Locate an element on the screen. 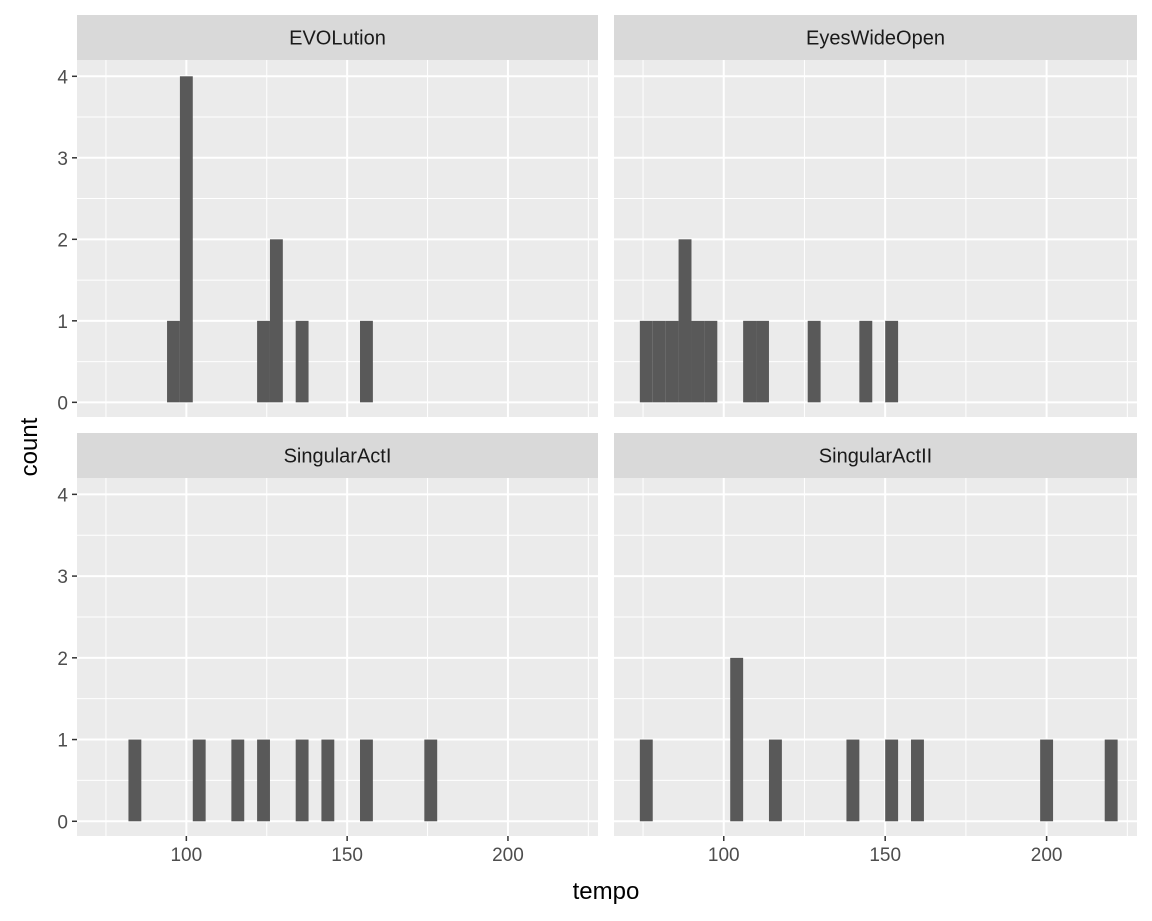  facet-strip-label: EVOLution is located at coordinates (337, 39).